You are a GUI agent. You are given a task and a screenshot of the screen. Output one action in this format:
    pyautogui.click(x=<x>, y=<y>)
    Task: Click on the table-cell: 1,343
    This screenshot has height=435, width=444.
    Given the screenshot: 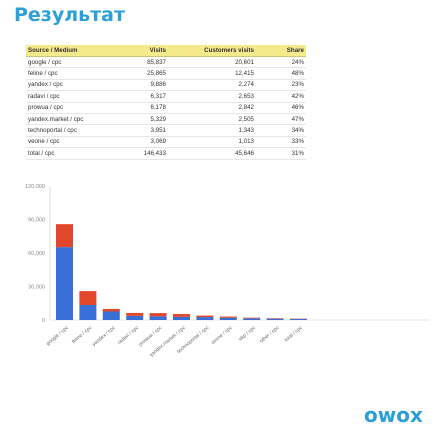 What is the action you would take?
    pyautogui.click(x=212, y=130)
    